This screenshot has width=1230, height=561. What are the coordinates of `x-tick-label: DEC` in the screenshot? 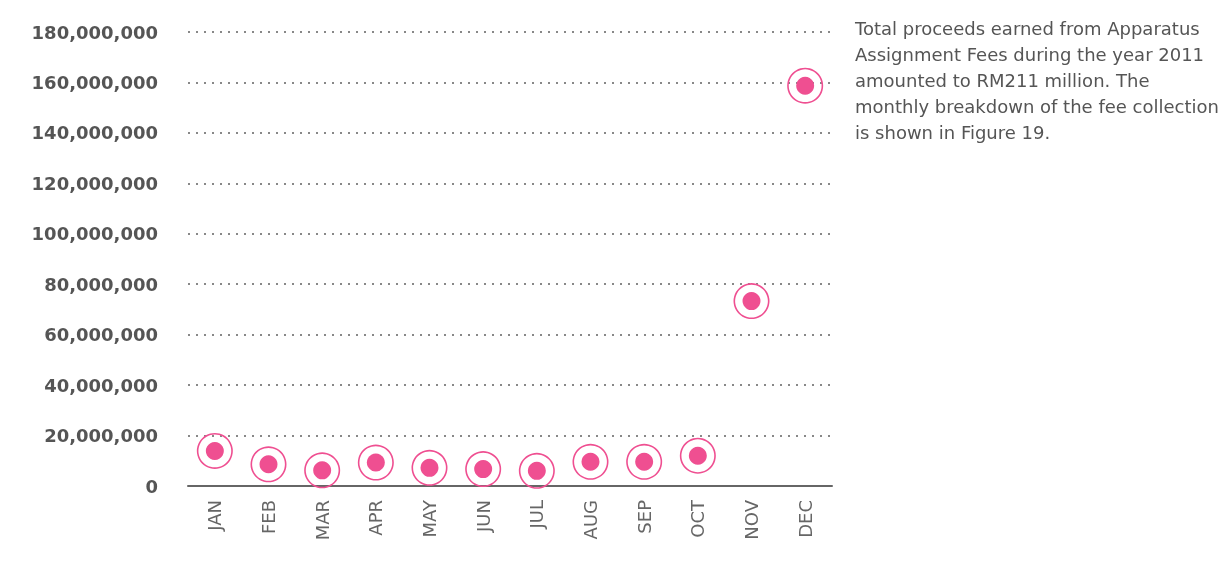 It's located at (805, 519).